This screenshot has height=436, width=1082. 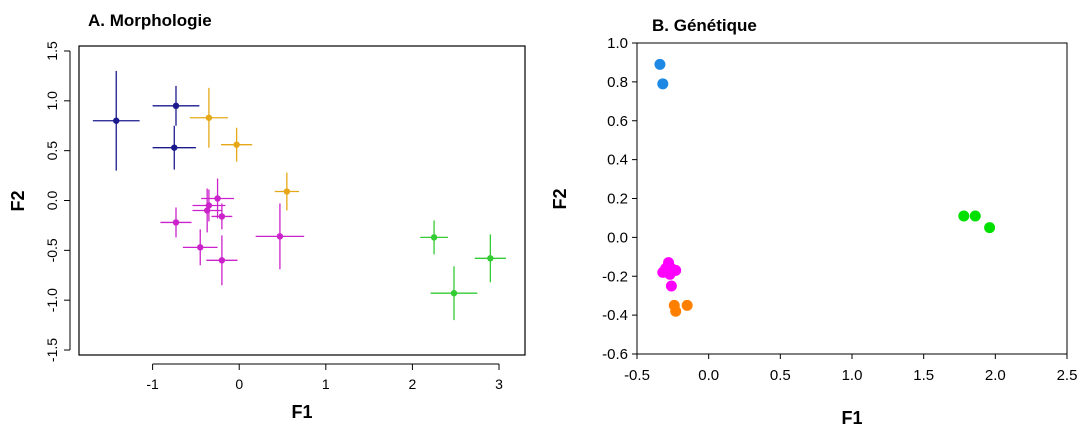 I want to click on chart-b-y-tick-label: 0.2, so click(x=617, y=199).